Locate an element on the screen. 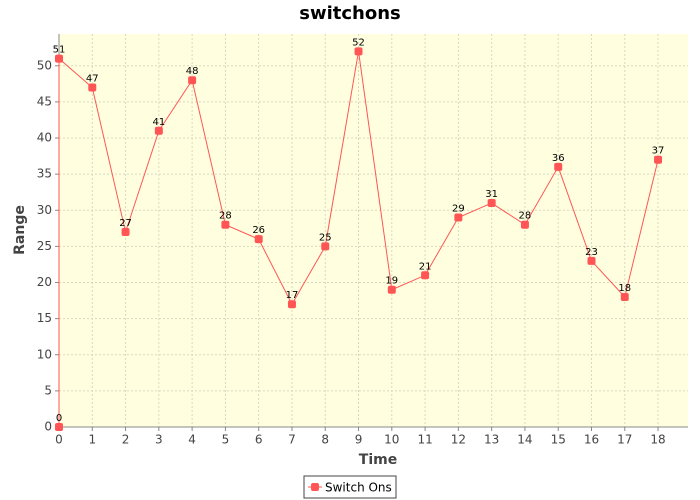 The image size is (700, 500). x-tick-label: 18 is located at coordinates (657, 440).